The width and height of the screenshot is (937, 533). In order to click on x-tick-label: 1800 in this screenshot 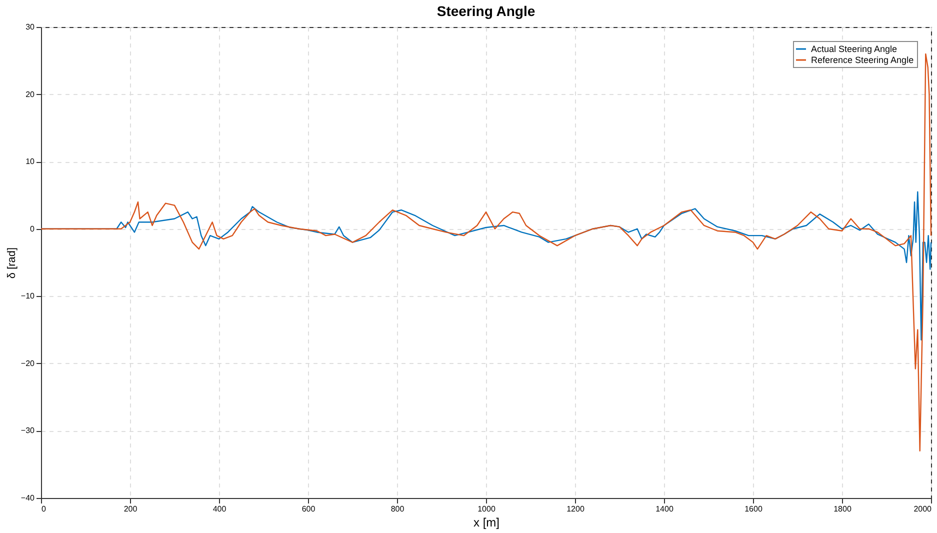, I will do `click(843, 509)`.